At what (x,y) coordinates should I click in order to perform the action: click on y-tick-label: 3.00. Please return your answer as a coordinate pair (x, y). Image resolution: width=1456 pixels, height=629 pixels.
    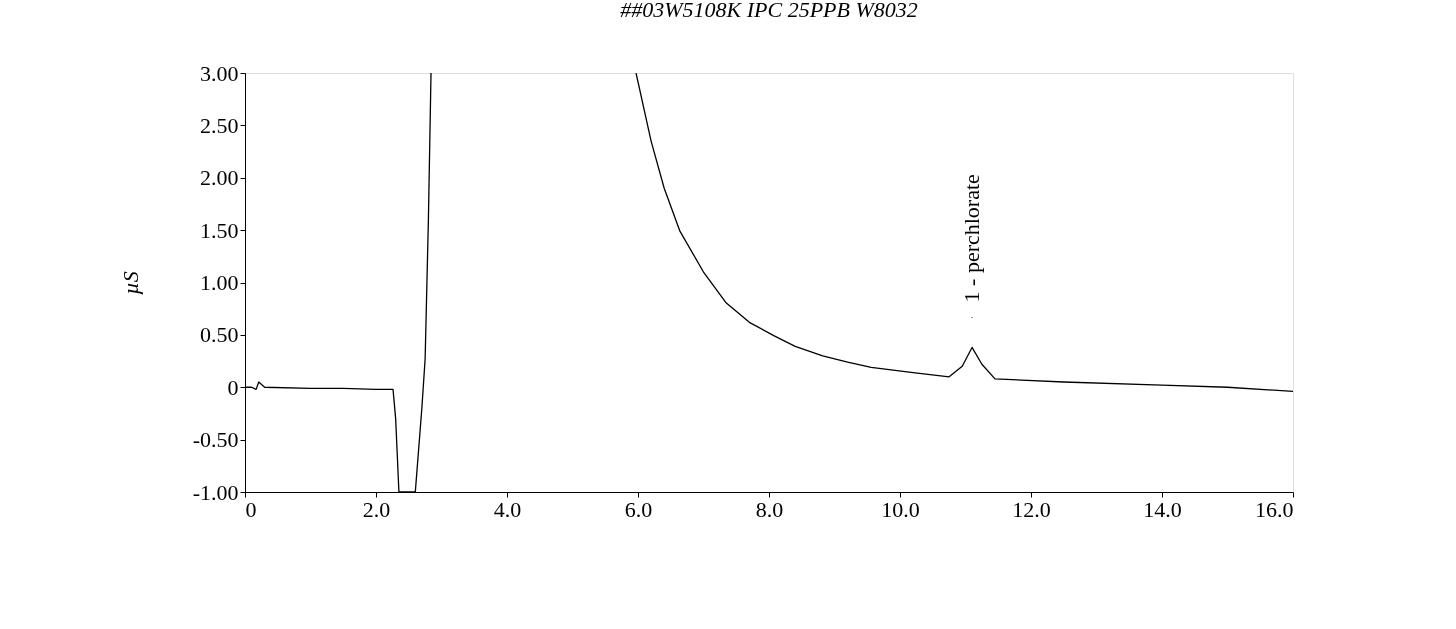
    Looking at the image, I should click on (219, 73).